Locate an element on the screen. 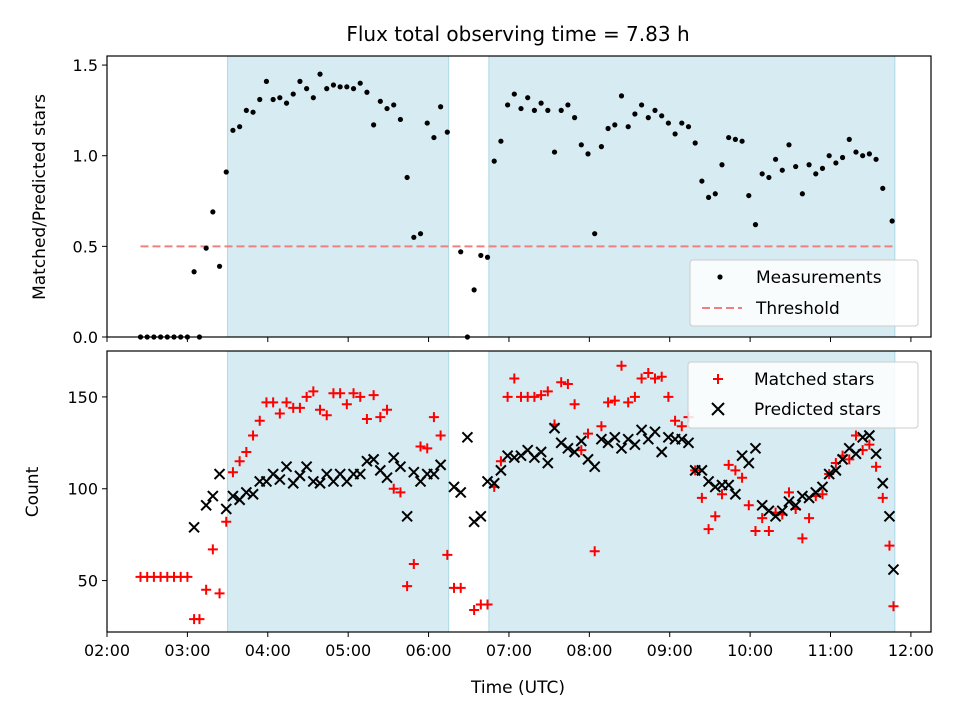  x-tick-label: 07:00 is located at coordinates (509, 650).